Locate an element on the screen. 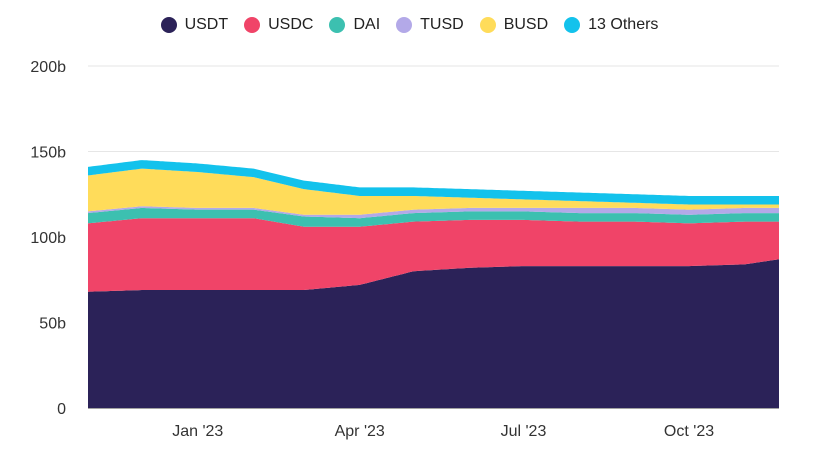 The width and height of the screenshot is (819, 450). y-tick-label: 100b is located at coordinates (48, 238).